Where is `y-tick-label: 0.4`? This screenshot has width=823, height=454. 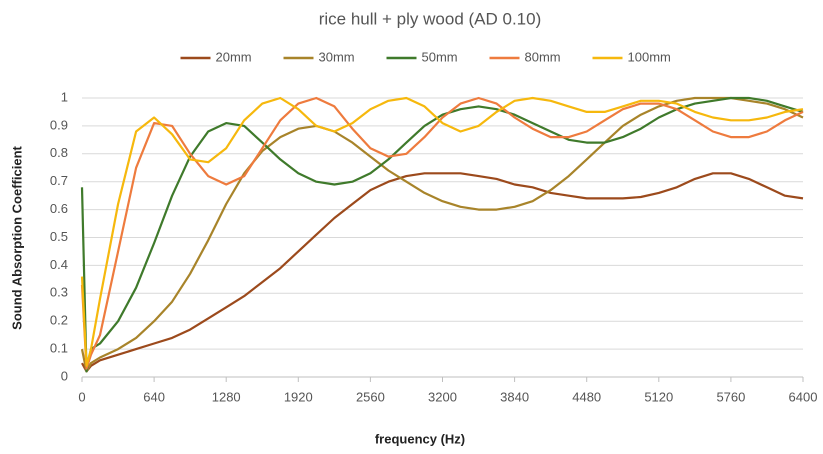 y-tick-label: 0.4 is located at coordinates (59, 264).